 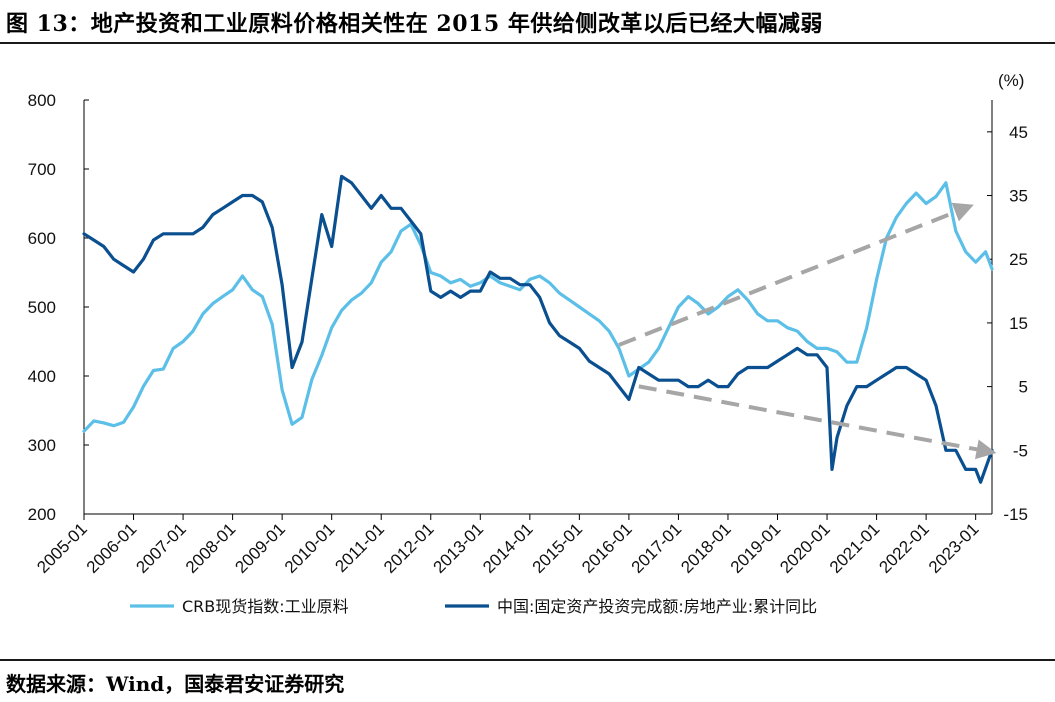 What do you see at coordinates (265, 606) in the screenshot?
I see `legend-label: CRB现货指数:工业原料` at bounding box center [265, 606].